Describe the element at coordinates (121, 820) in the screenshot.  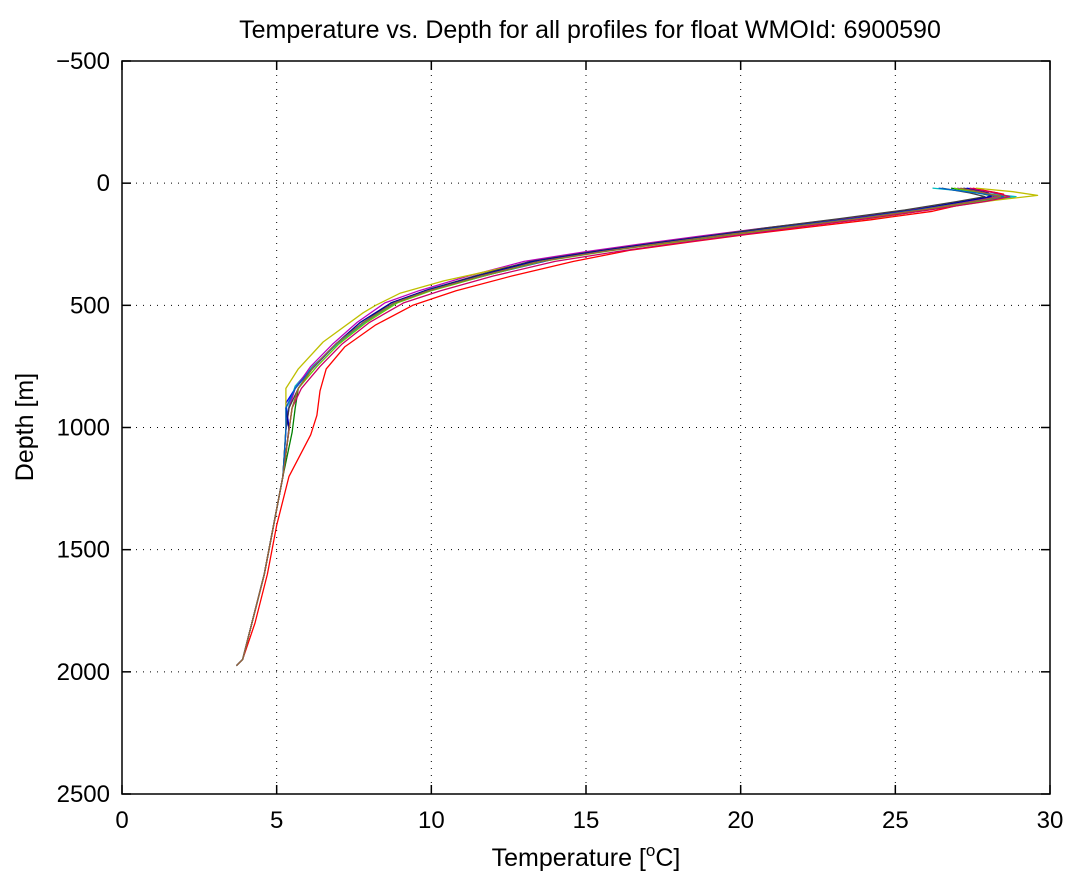
I see `x-tick-label: 0` at that location.